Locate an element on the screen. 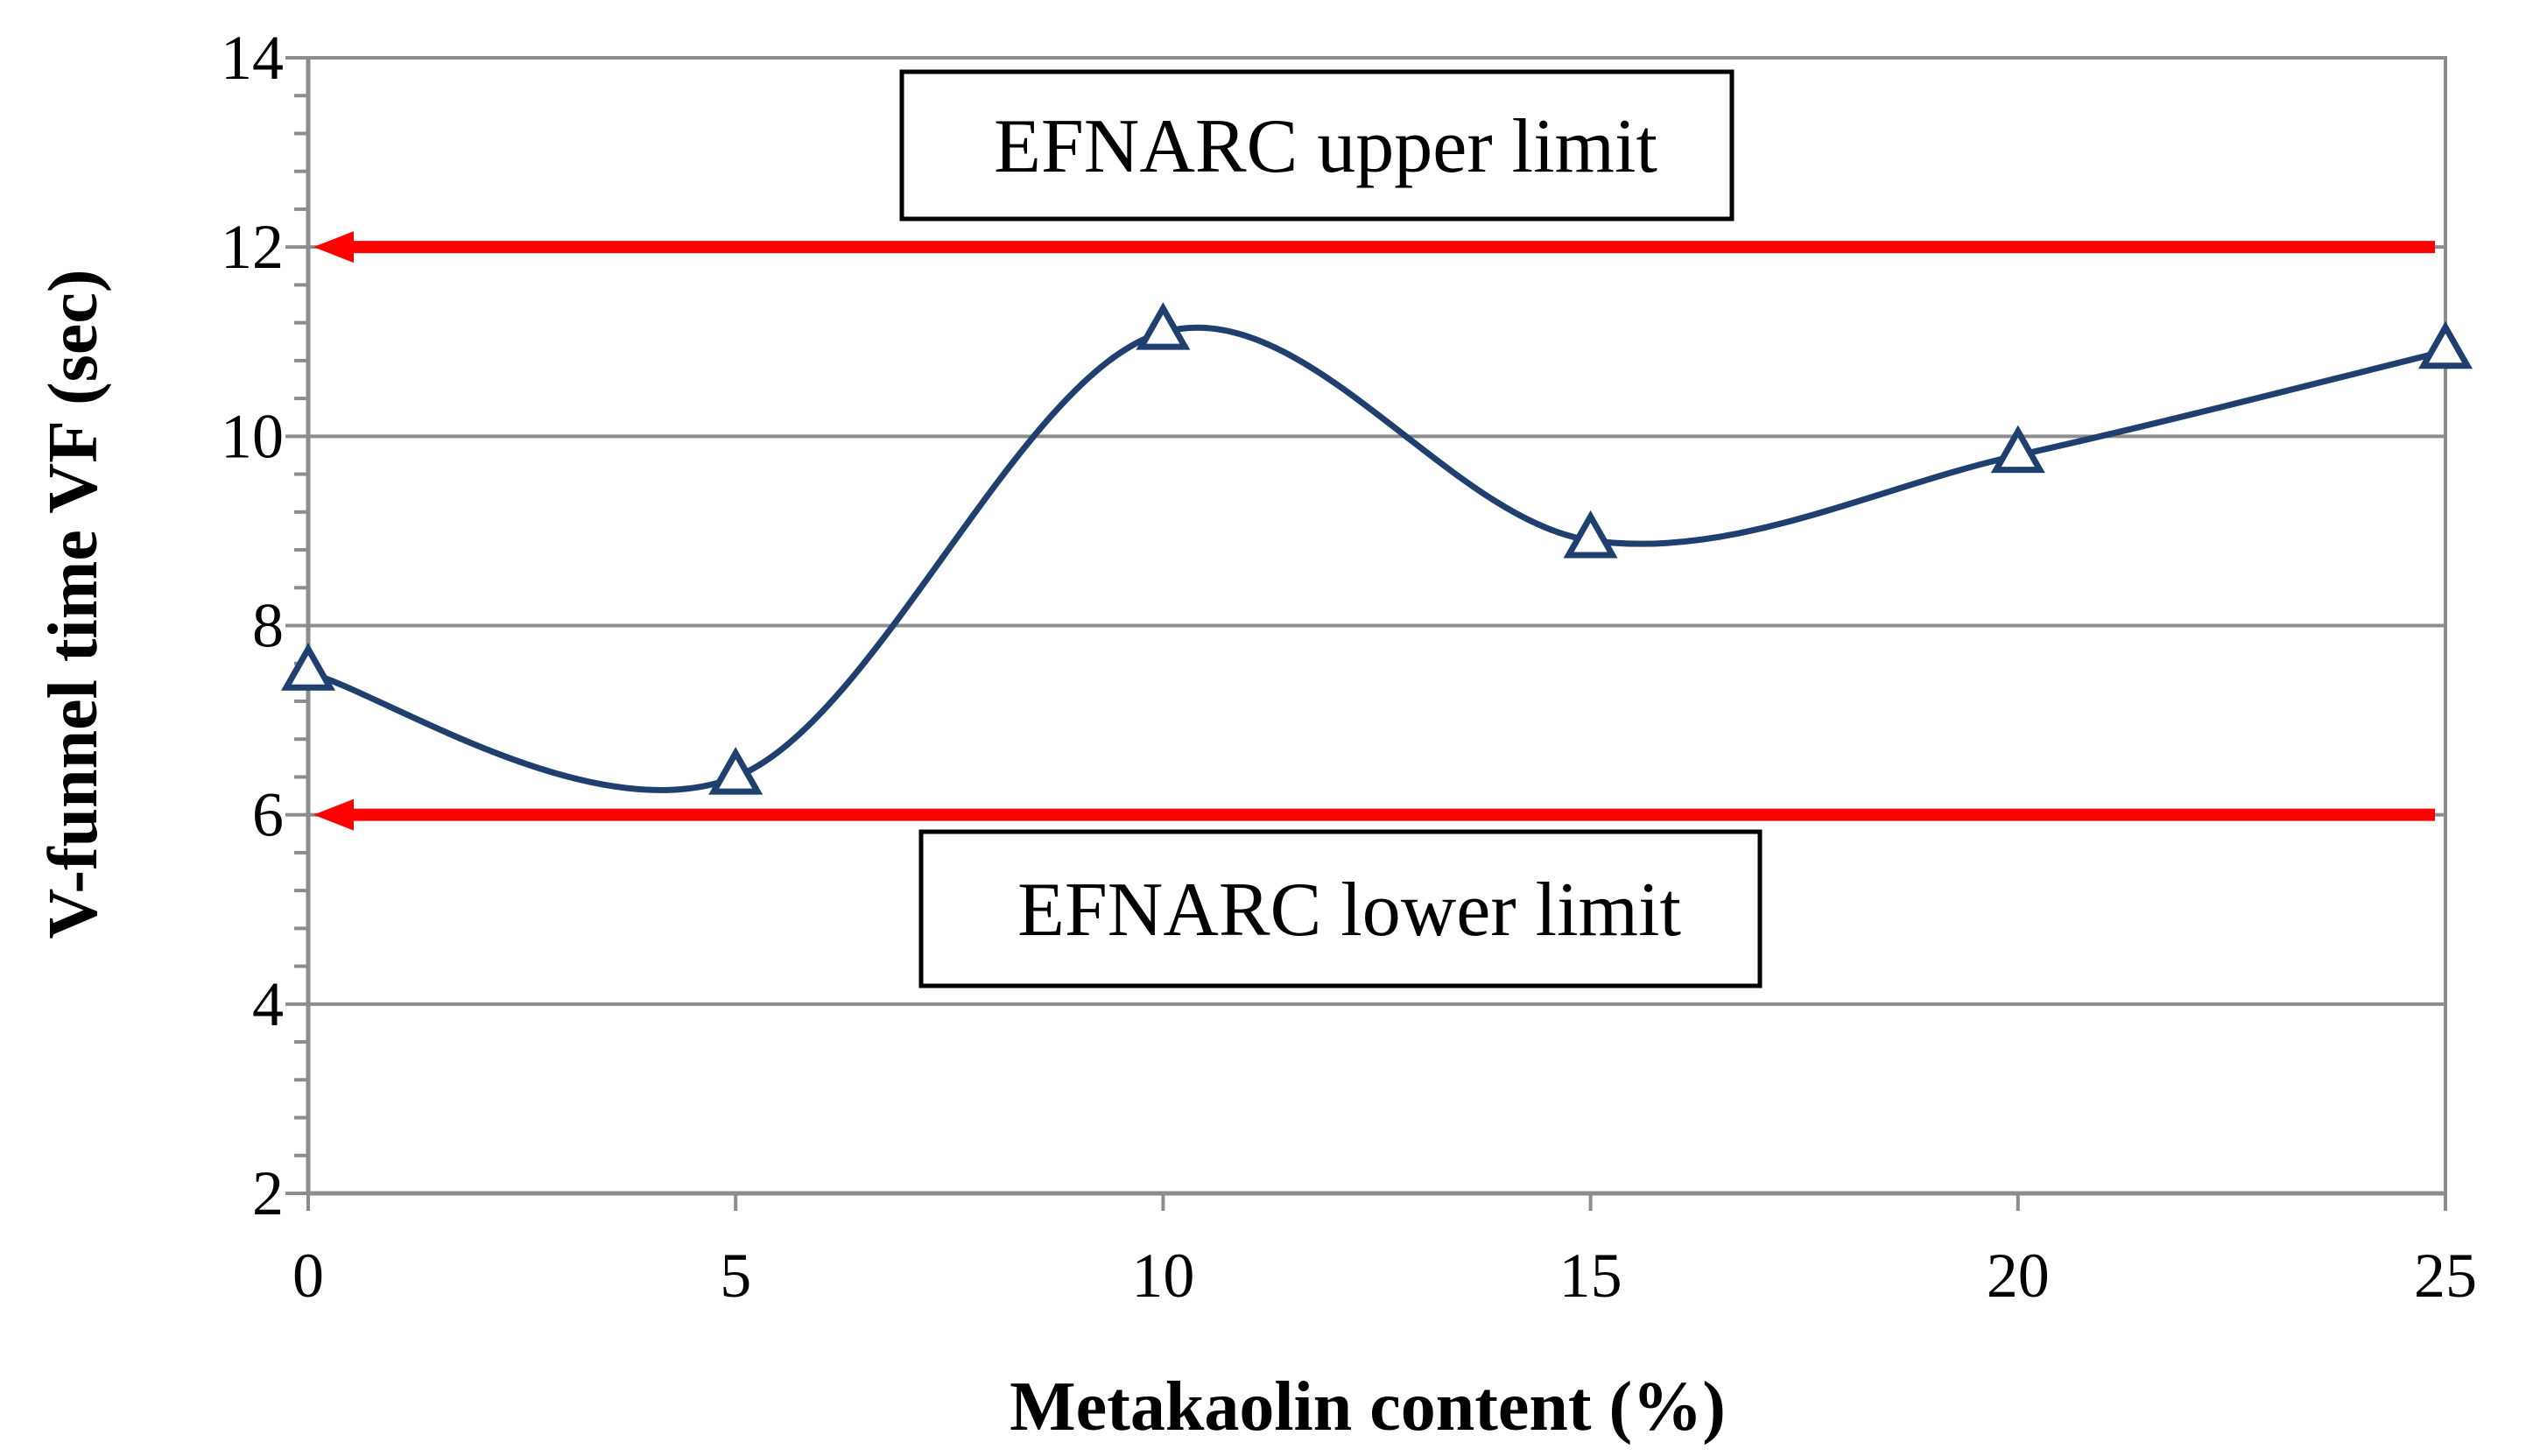 This screenshot has height=1456, width=2526. x-tick-label-5: 5 is located at coordinates (735, 1276).